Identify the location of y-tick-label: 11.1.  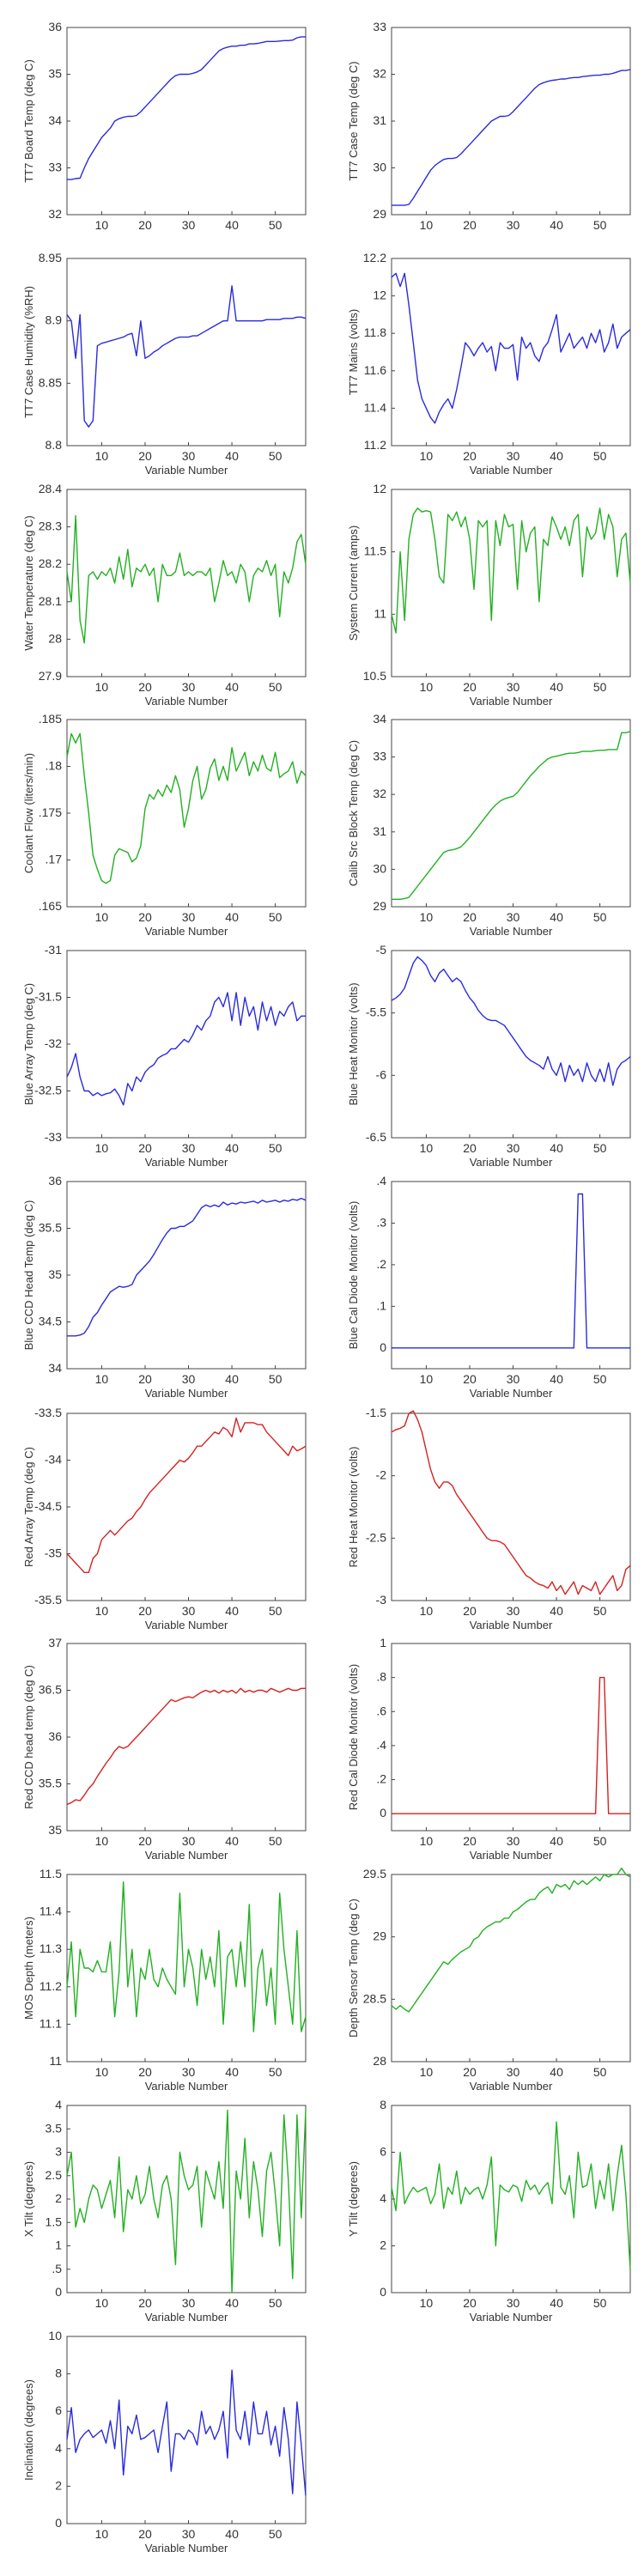
(50, 2023).